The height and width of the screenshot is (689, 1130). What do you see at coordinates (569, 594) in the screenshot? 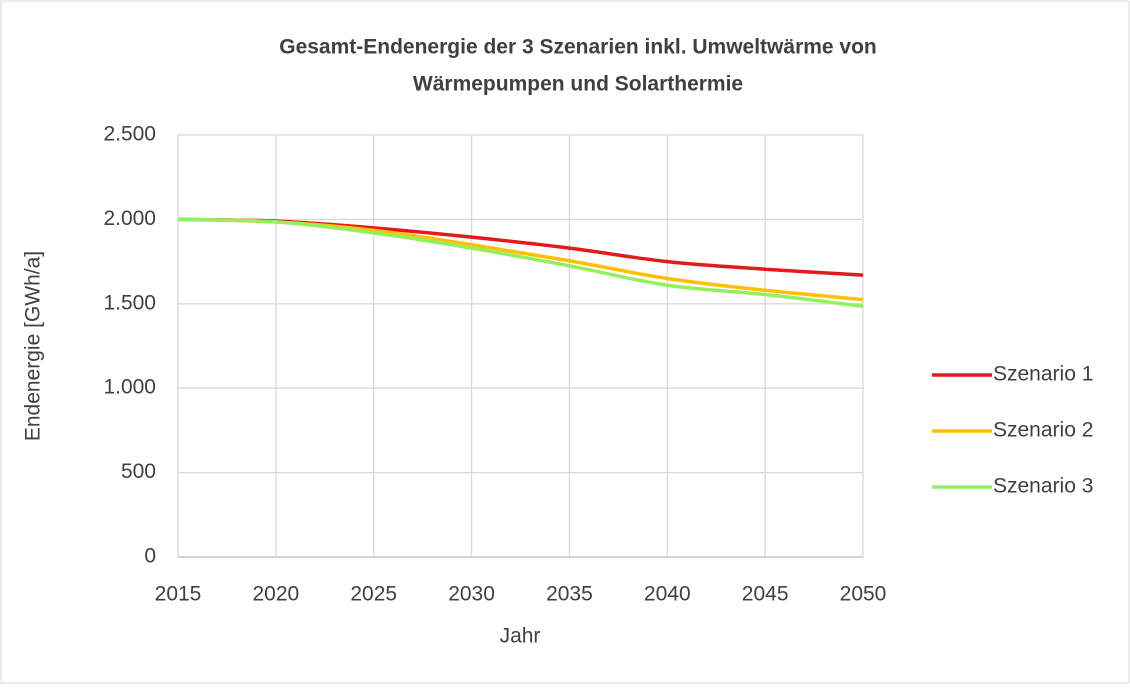
I see `x-tick-label: 2035` at bounding box center [569, 594].